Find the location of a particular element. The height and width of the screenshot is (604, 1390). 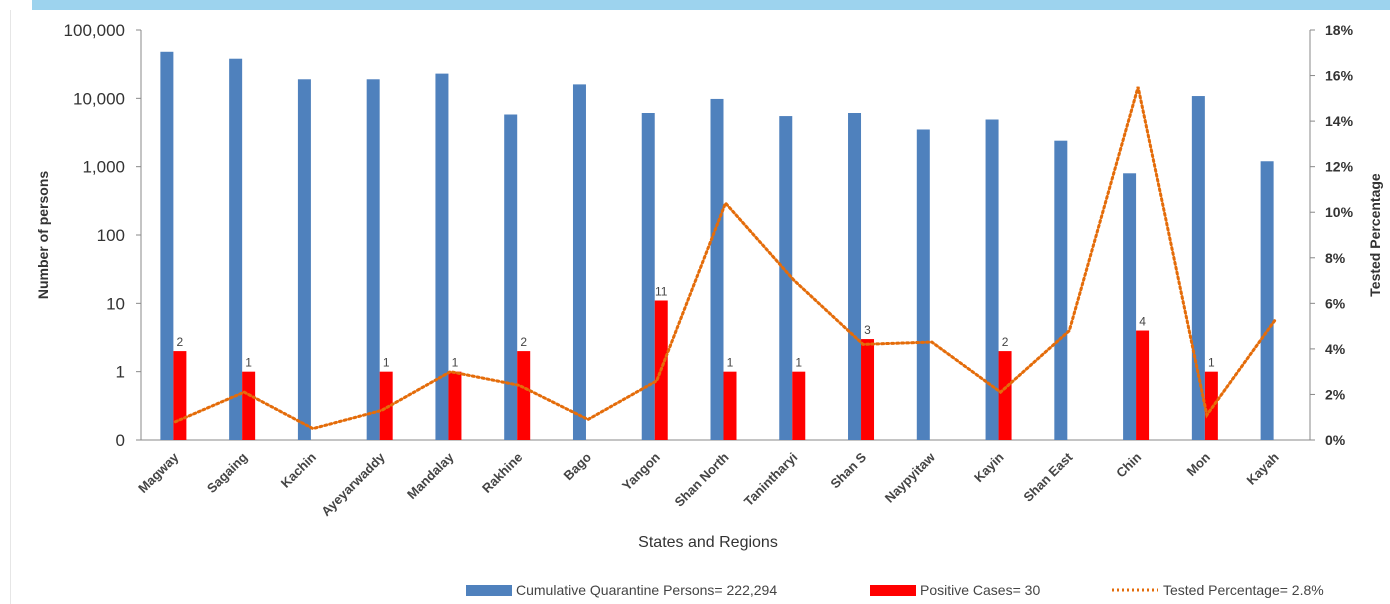

positive-data-label: 11 is located at coordinates (661, 292).